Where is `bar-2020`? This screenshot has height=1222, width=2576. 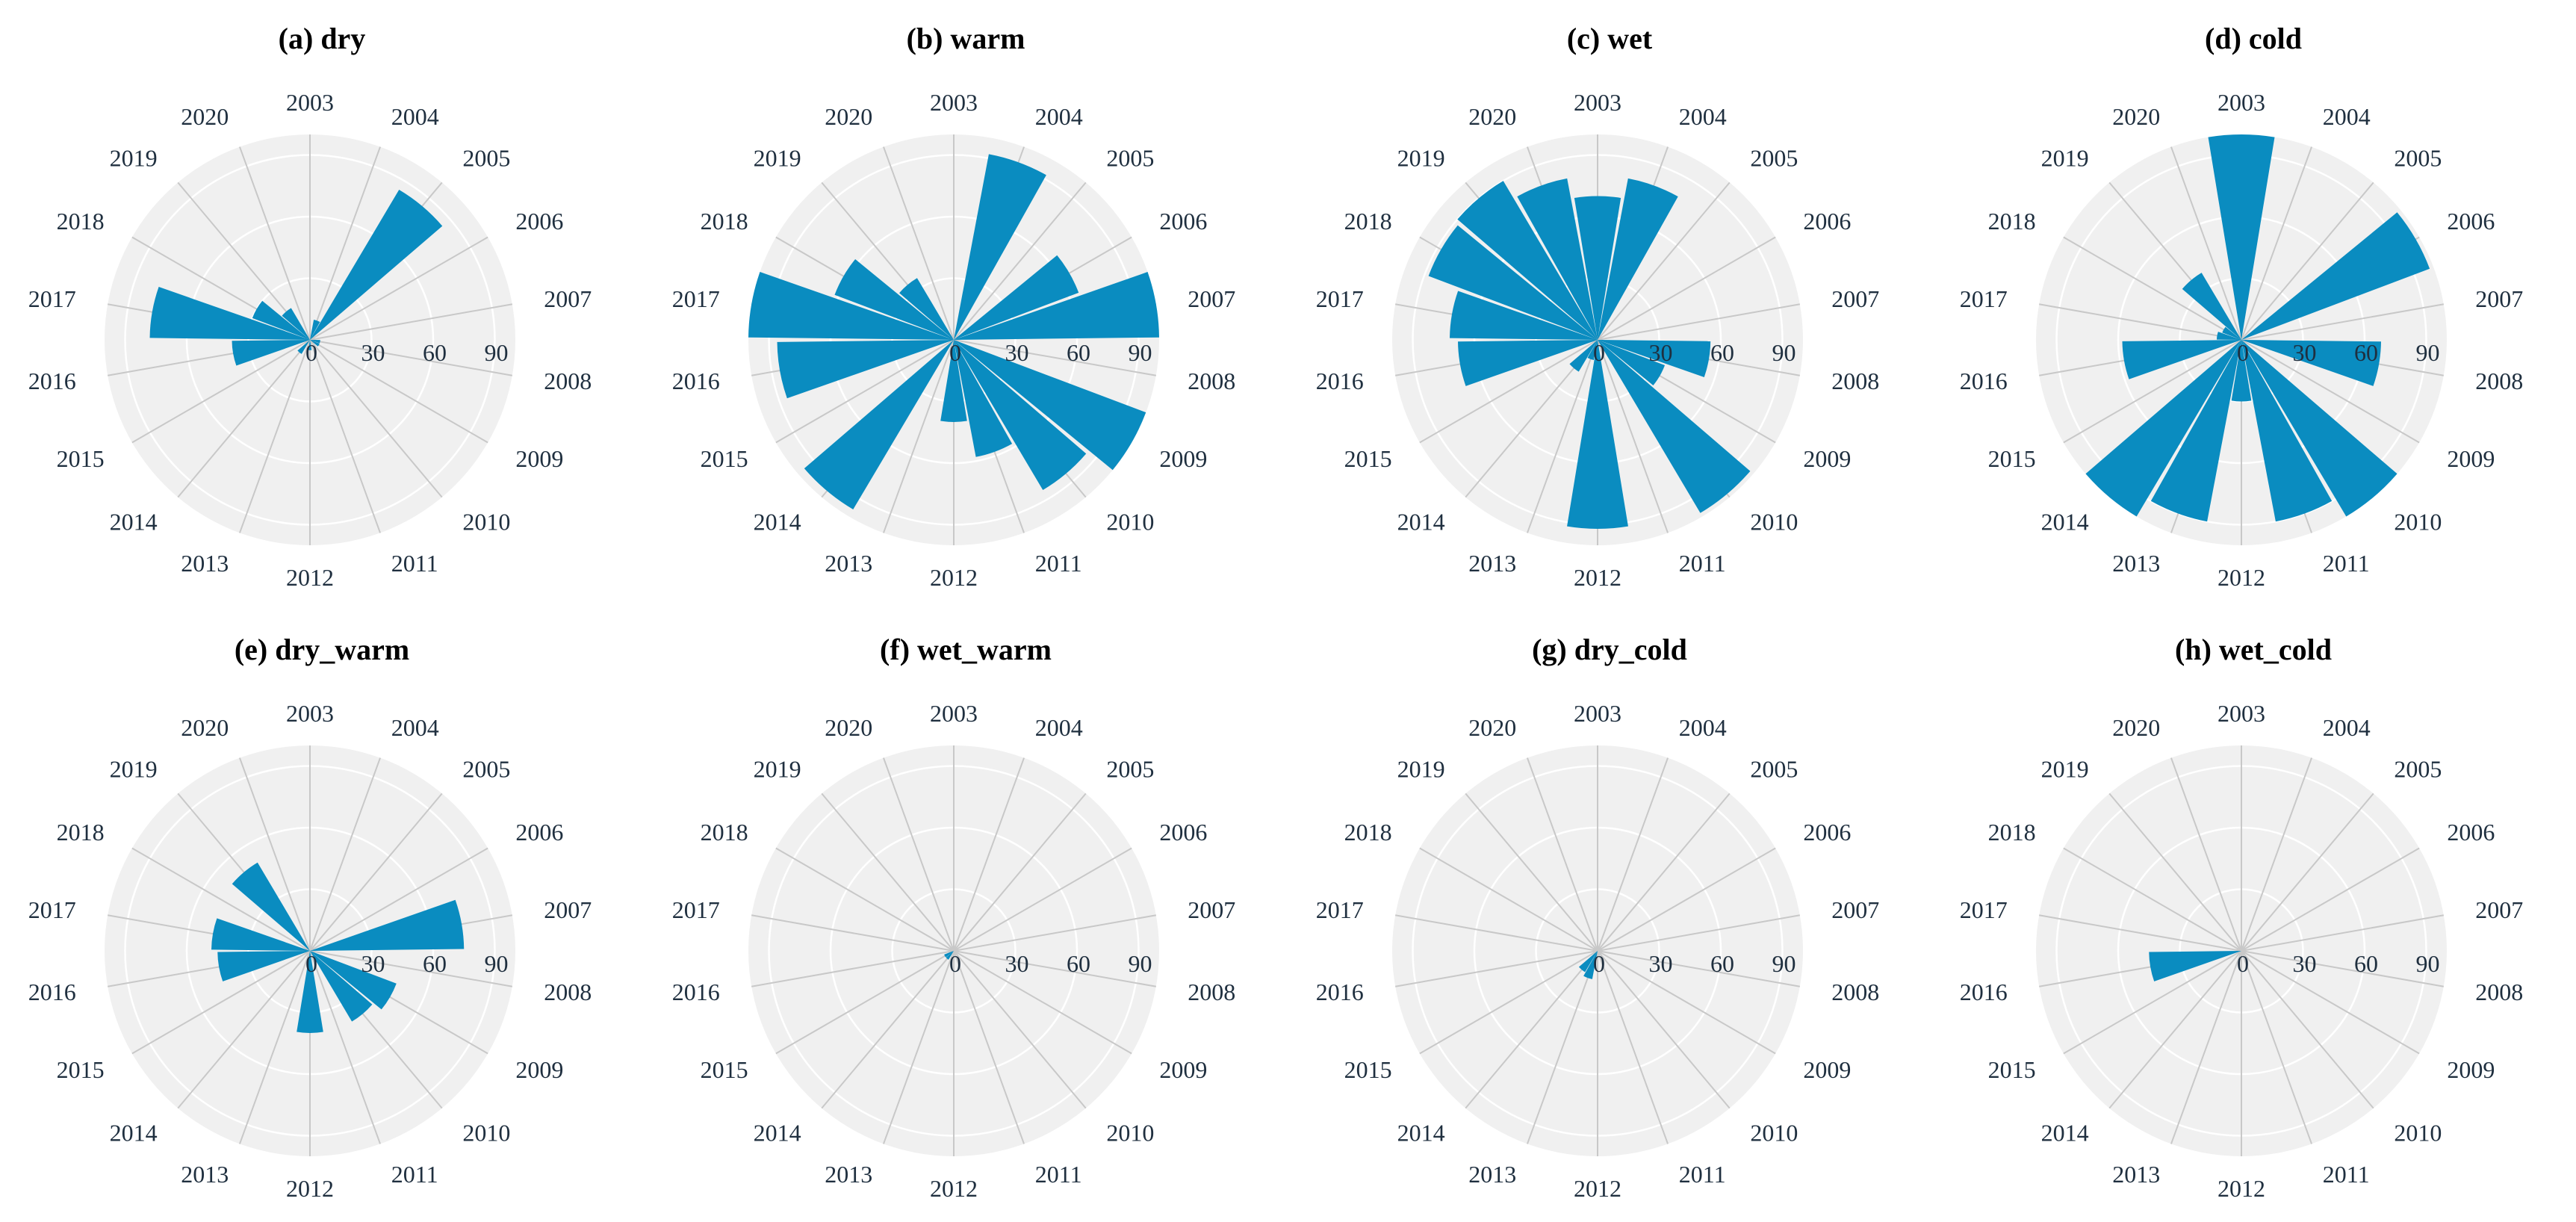 bar-2020 is located at coordinates (1557, 259).